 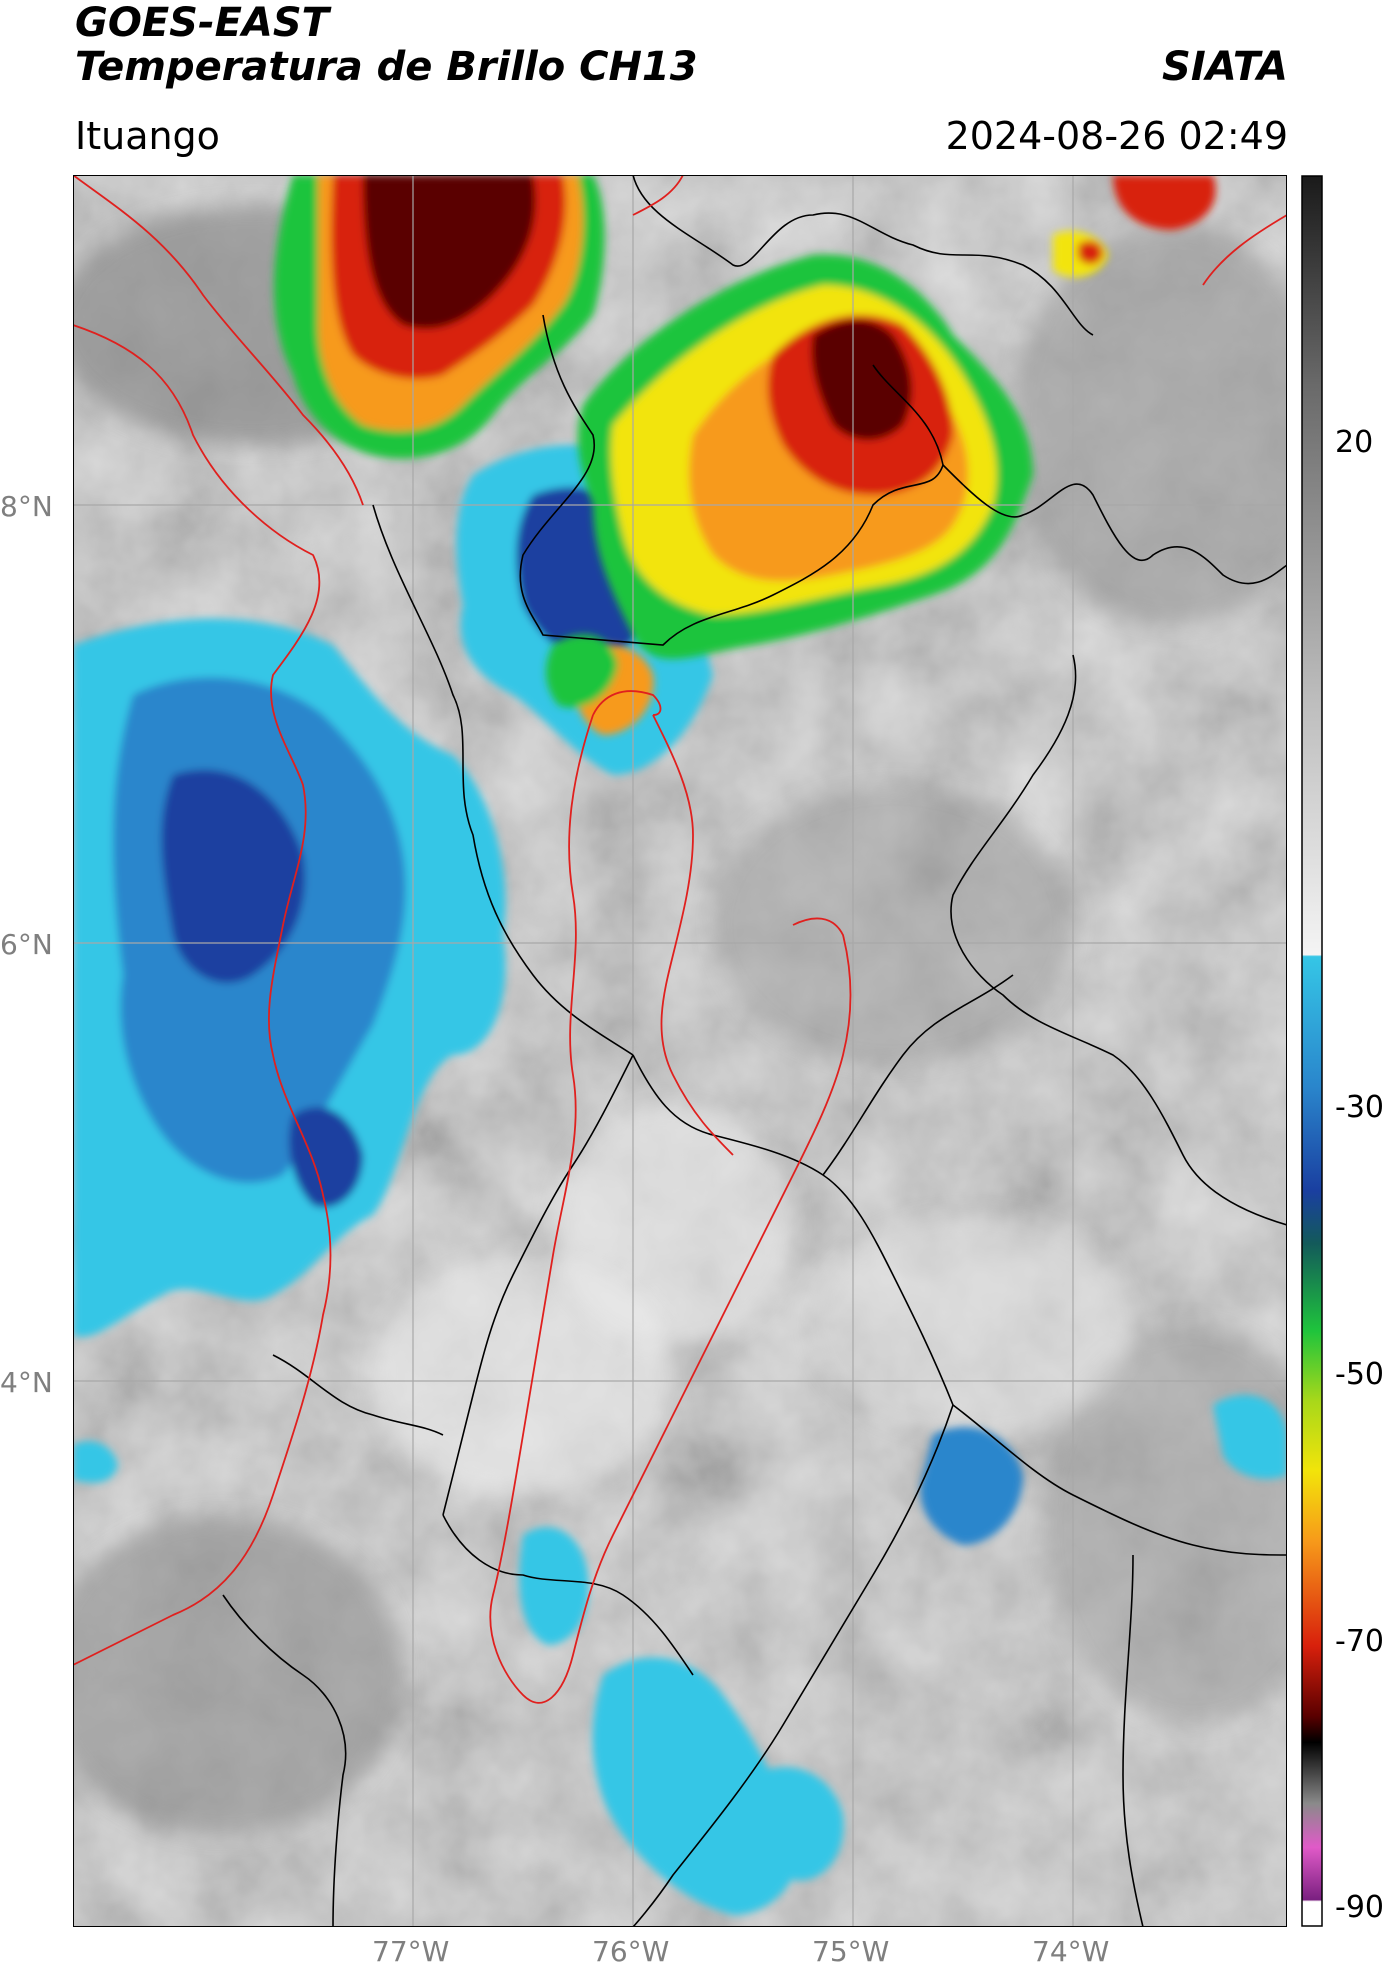 I want to click on product-title: Temperatura de Brillo CH13, so click(x=386, y=67).